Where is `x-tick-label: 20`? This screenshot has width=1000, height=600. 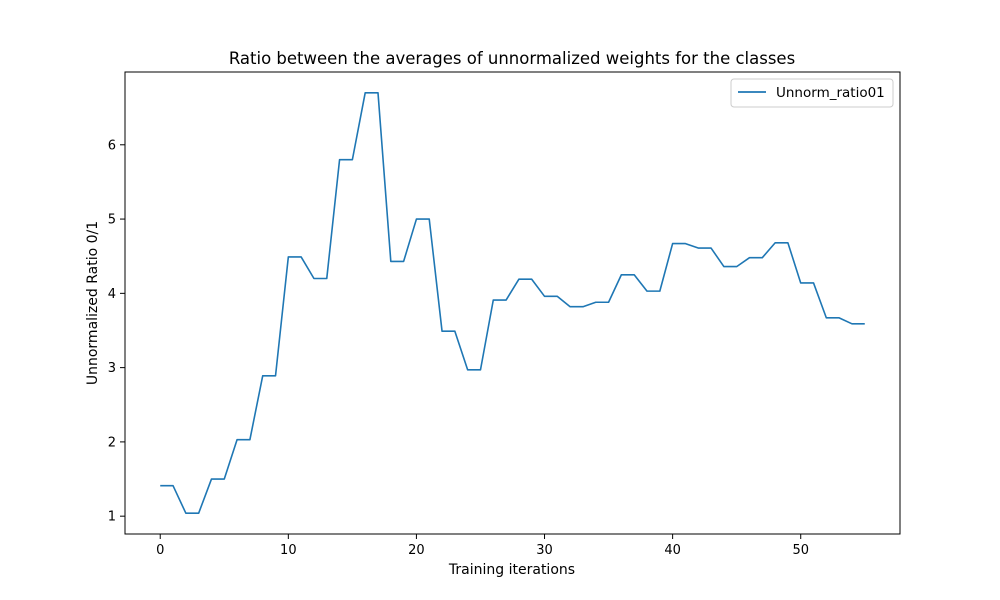
x-tick-label: 20 is located at coordinates (416, 550).